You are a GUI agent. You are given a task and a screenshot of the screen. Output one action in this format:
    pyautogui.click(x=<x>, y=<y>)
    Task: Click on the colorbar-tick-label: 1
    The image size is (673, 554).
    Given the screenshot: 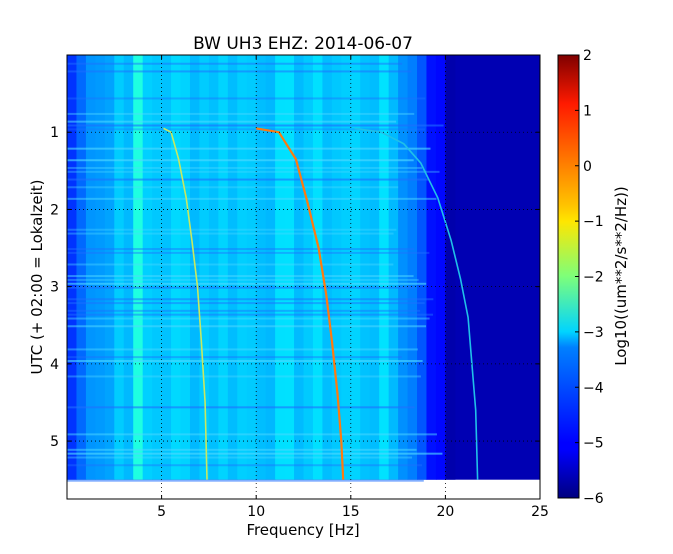 What is the action you would take?
    pyautogui.click(x=587, y=111)
    